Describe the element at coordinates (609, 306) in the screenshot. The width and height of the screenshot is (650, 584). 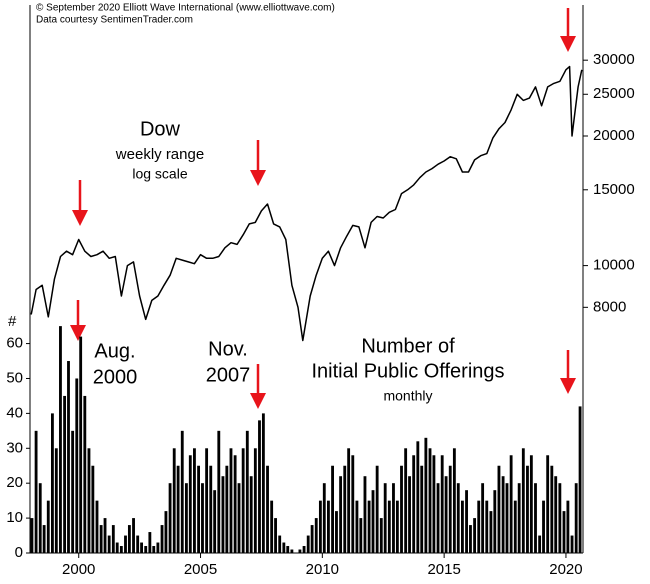
I see `y2-tick-label: 8000` at that location.